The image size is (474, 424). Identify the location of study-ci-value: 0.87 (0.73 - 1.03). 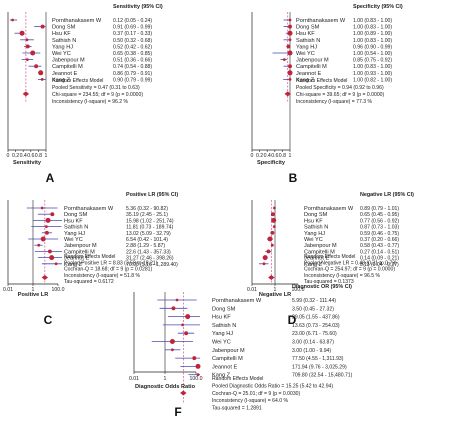
(379, 228).